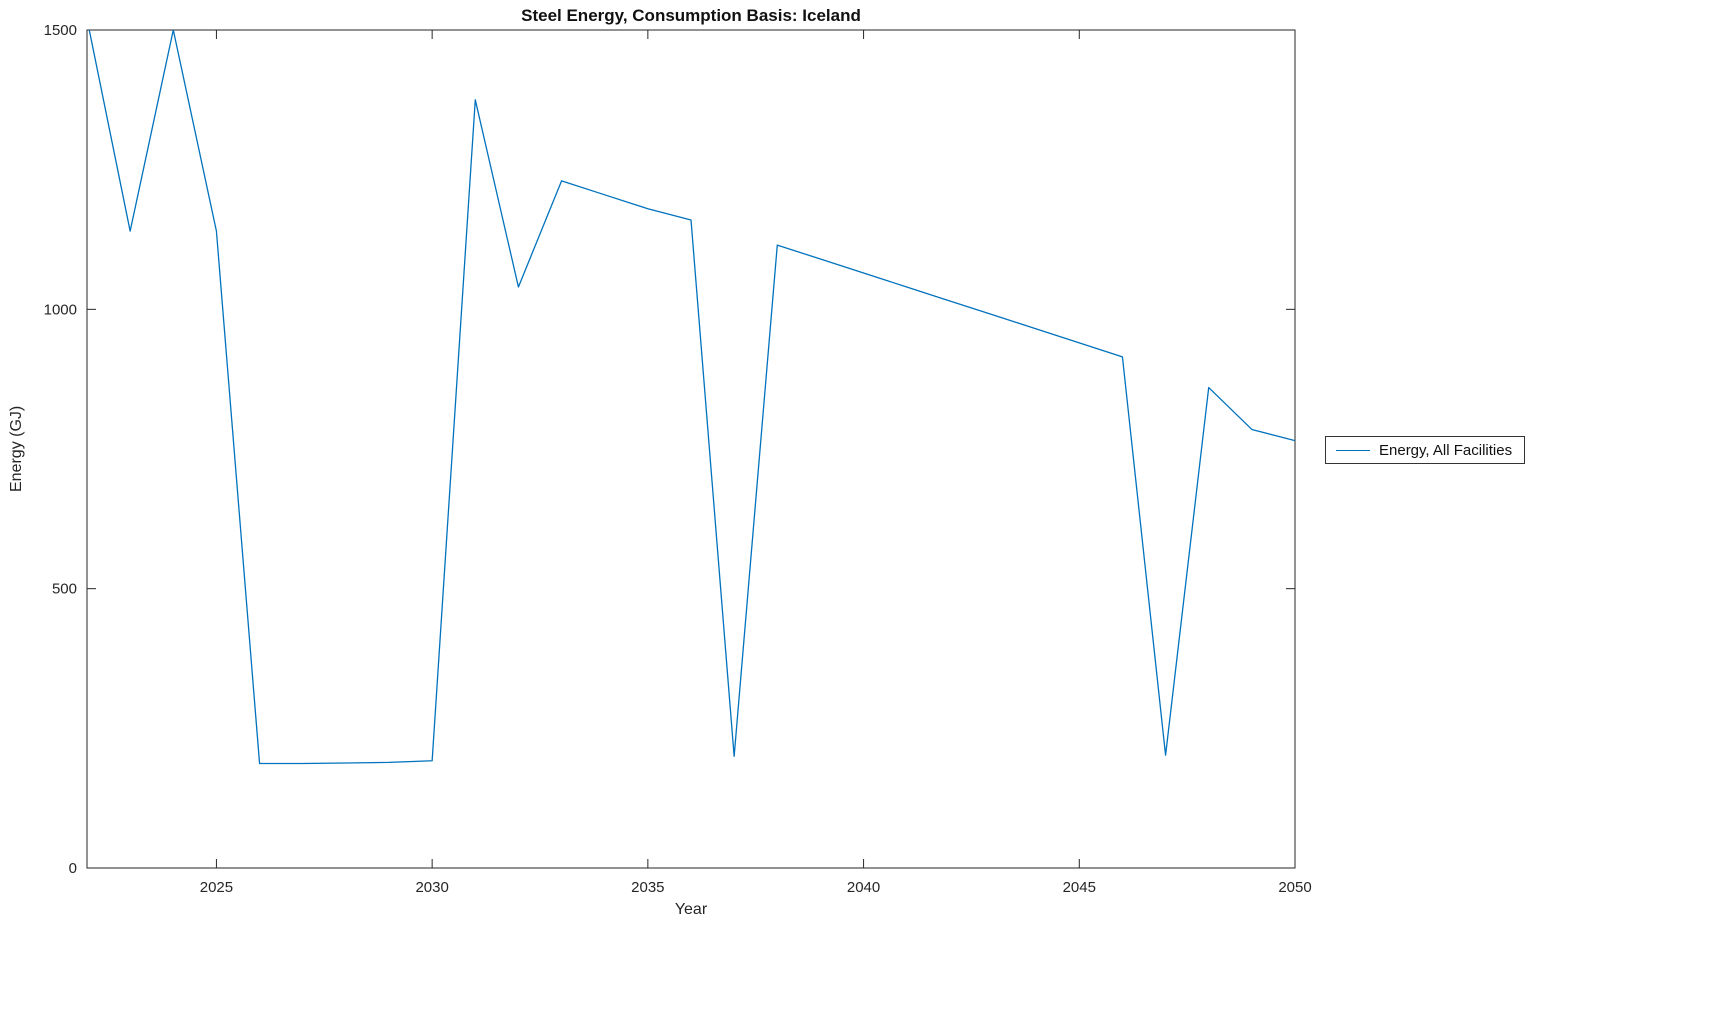 The height and width of the screenshot is (1021, 1721). What do you see at coordinates (60, 30) in the screenshot?
I see `y-tick-label: 1500` at bounding box center [60, 30].